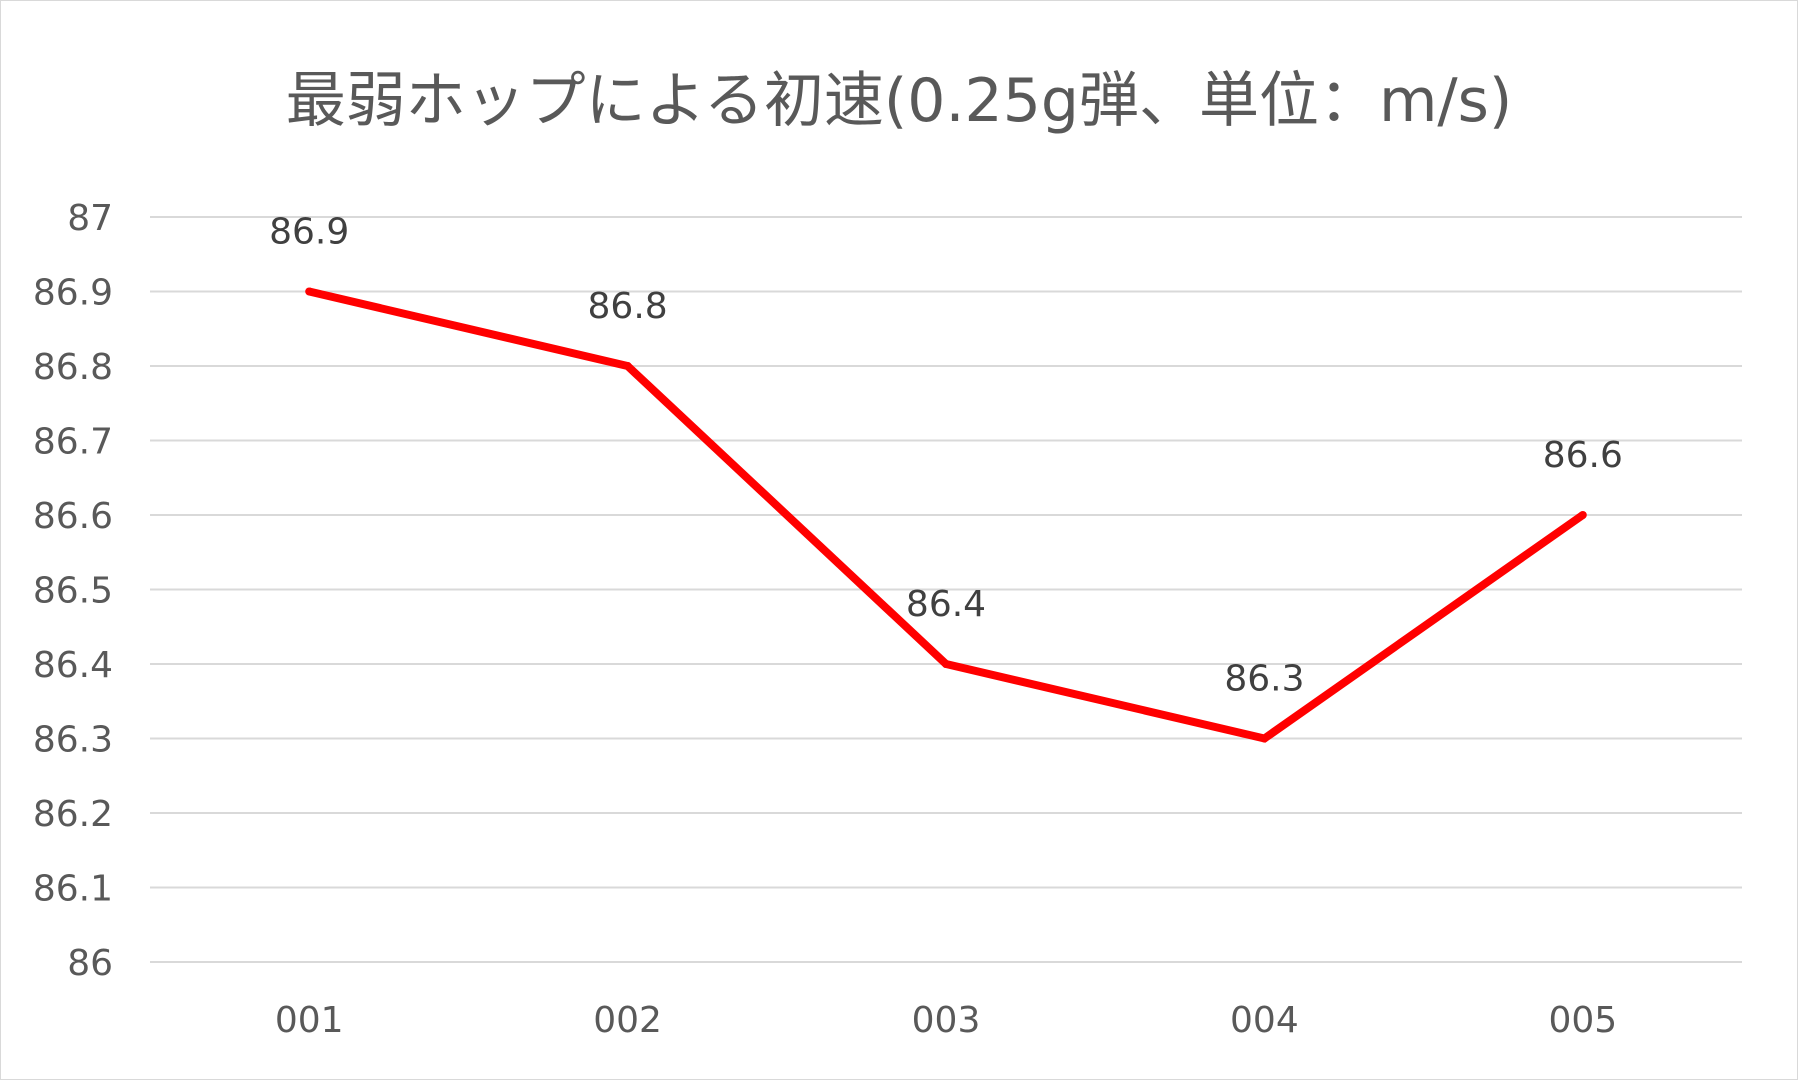 The height and width of the screenshot is (1080, 1798). What do you see at coordinates (90, 963) in the screenshot?
I see `y-tick-label: 86` at bounding box center [90, 963].